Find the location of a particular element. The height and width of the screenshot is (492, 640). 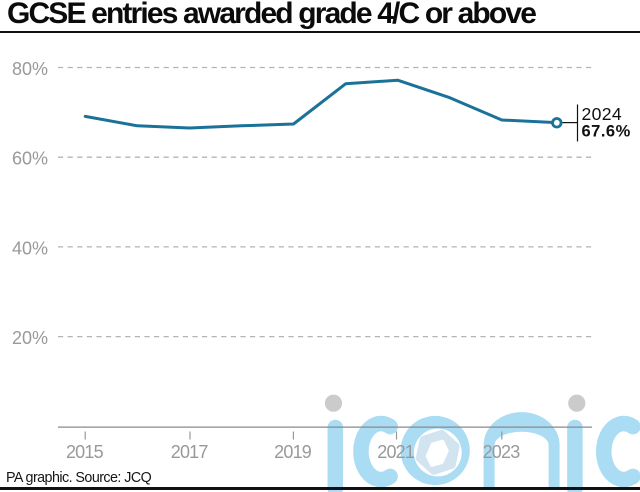

svg-text: 80% is located at coordinates (30, 69).